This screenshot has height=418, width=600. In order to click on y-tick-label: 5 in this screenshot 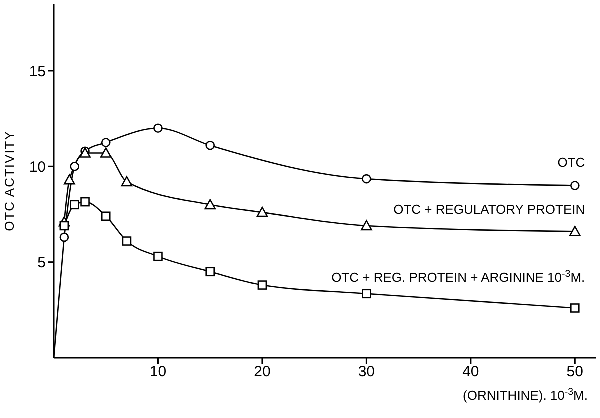, I will do `click(42, 263)`.